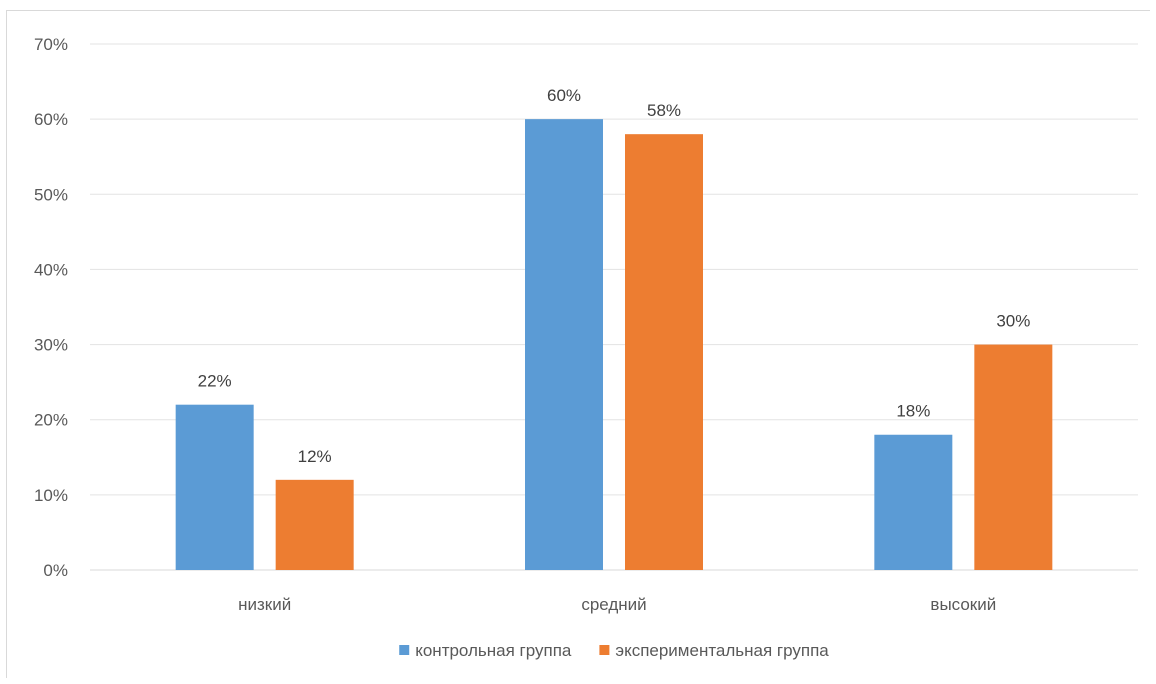 The image size is (1156, 684). Describe the element at coordinates (51, 495) in the screenshot. I see `y-tick-label: 10%` at that location.